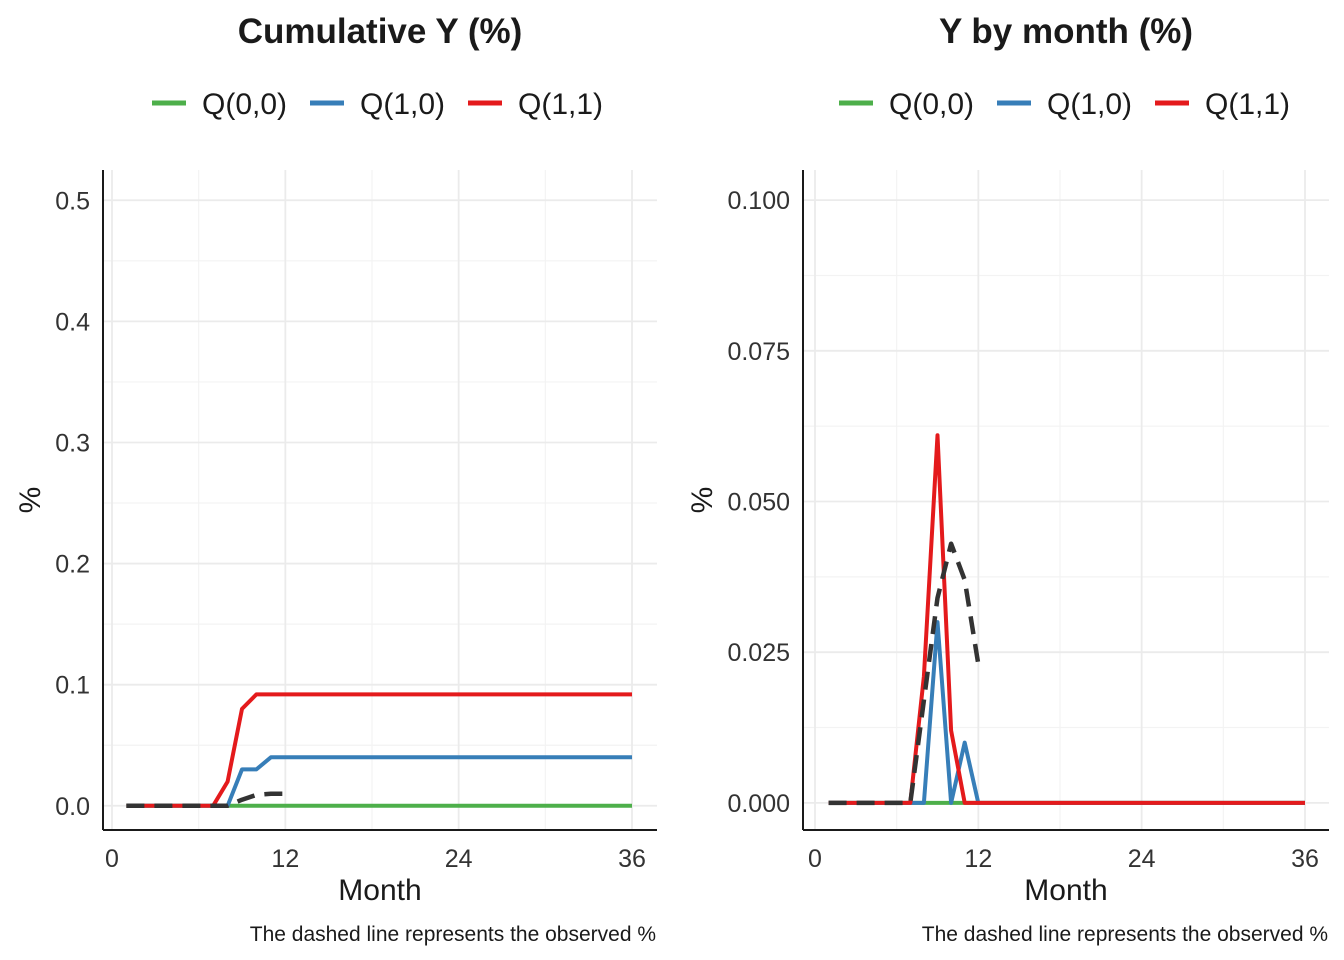 The image size is (1344, 960). Describe the element at coordinates (758, 804) in the screenshot. I see `y-tick-label: 0.000` at that location.